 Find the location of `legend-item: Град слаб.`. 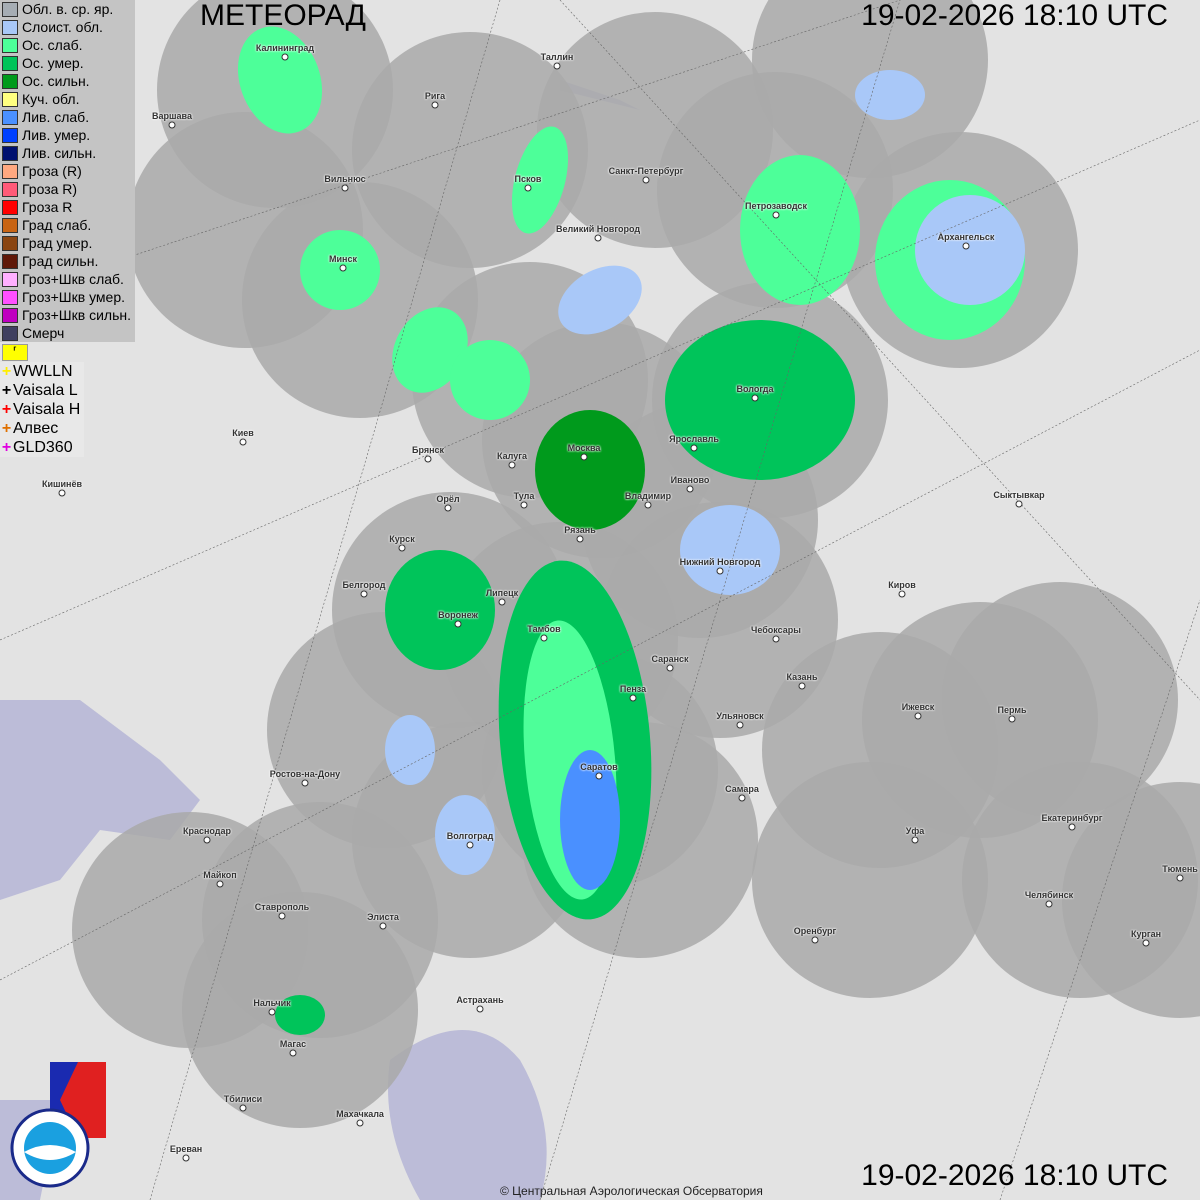

legend-item: Град слаб. is located at coordinates (66, 225).